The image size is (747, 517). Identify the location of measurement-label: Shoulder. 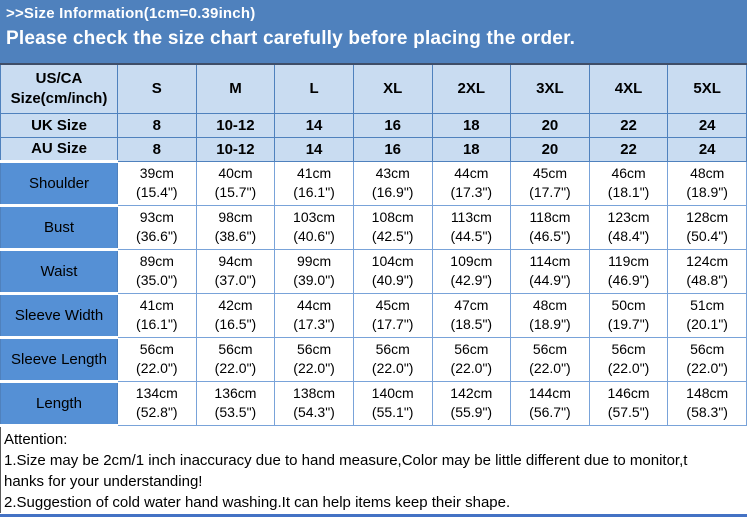
(59, 183).